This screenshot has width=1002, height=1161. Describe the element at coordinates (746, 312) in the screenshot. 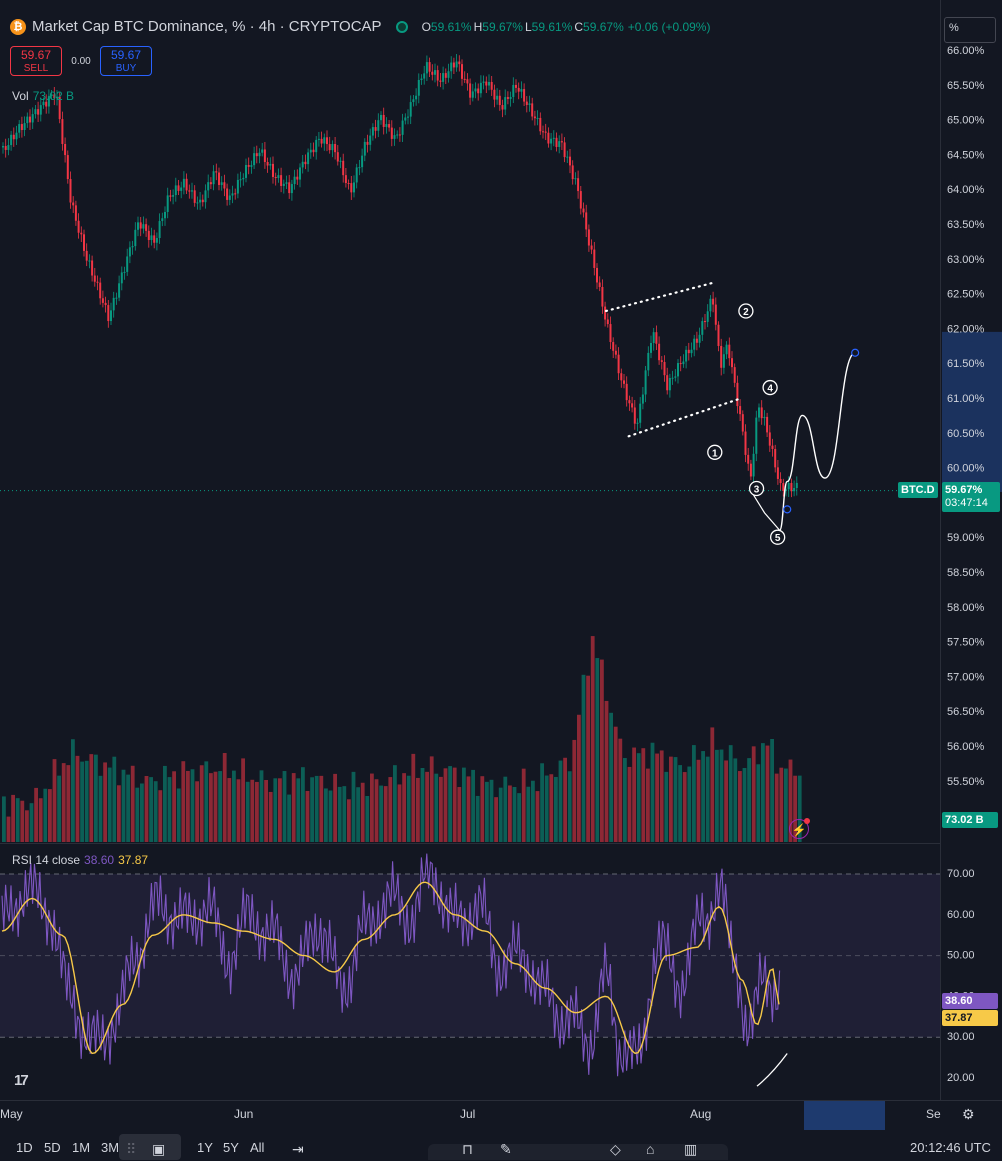

I see `wave-label-2: 2` at that location.